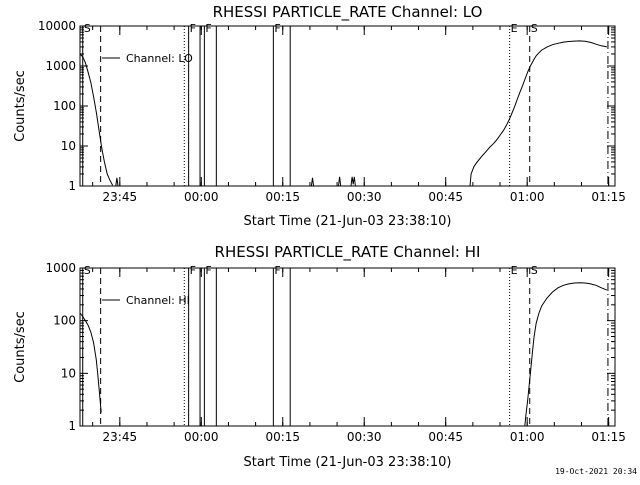 This screenshot has height=485, width=640. Describe the element at coordinates (596, 471) in the screenshot. I see `footer-timestamp: 19-Oct-2021 20:34` at that location.